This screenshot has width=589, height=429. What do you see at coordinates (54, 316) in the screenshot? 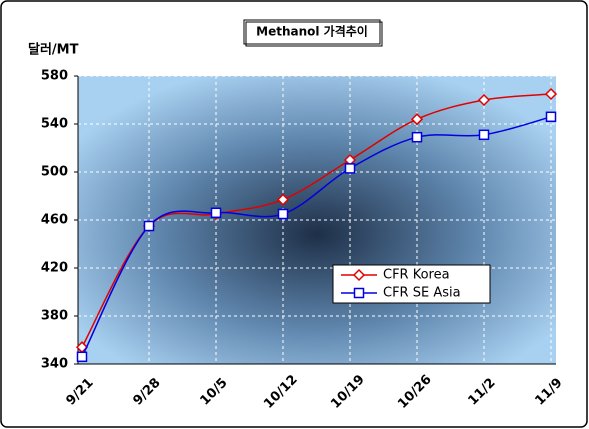
I see `y-tick-label: 380` at bounding box center [54, 316].